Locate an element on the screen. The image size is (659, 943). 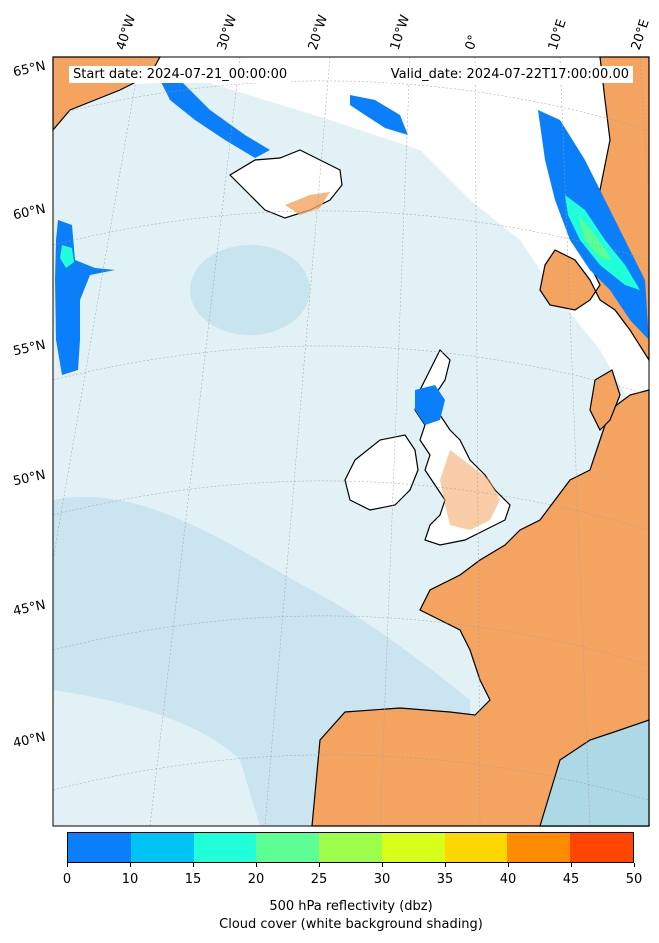
colorbar-tick-label: 0 is located at coordinates (67, 879).